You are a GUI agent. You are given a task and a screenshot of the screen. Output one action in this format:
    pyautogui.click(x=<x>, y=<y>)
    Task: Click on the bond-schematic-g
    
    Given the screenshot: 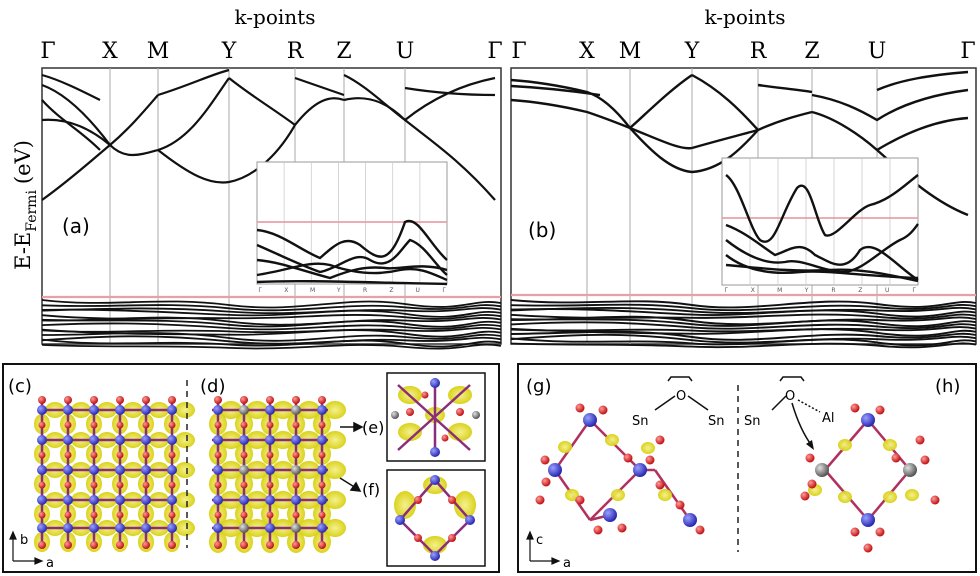 What is the action you would take?
    pyautogui.click(x=681, y=393)
    